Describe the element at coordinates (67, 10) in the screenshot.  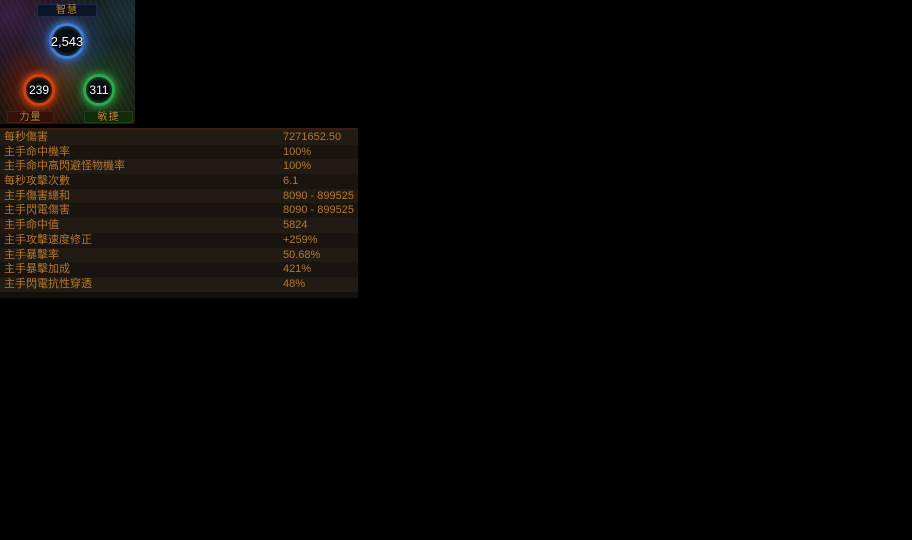
I see `intelligence-label: 智慧` at that location.